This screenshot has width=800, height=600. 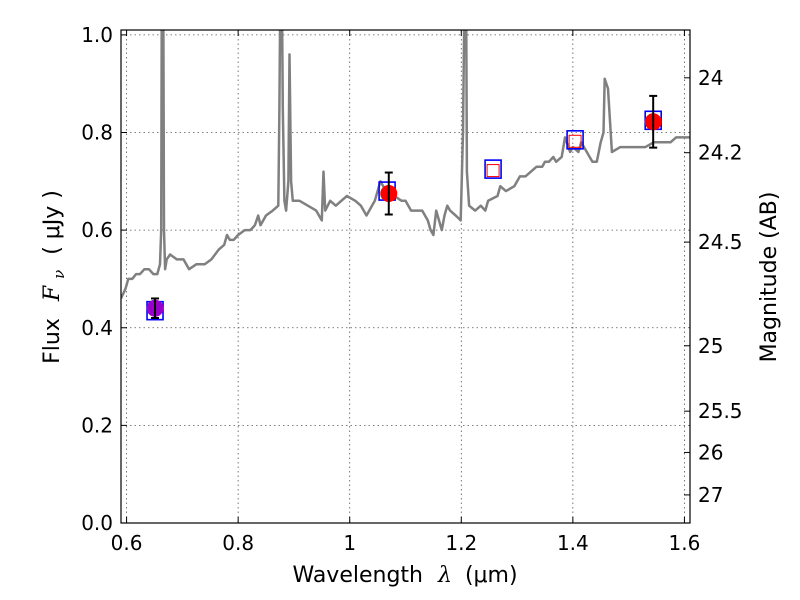 What do you see at coordinates (491, 575) in the screenshot?
I see `x-axis-label-unit: (μm)` at bounding box center [491, 575].